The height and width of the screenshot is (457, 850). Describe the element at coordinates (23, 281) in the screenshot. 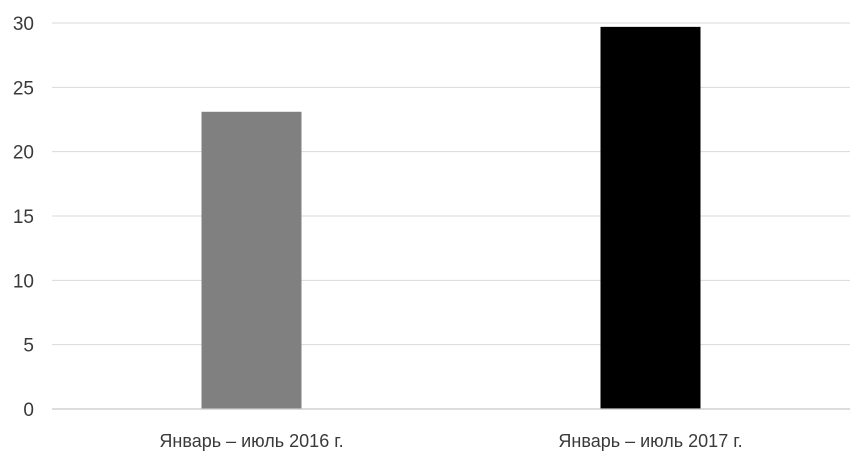

I see `y-tick-label: 10` at that location.